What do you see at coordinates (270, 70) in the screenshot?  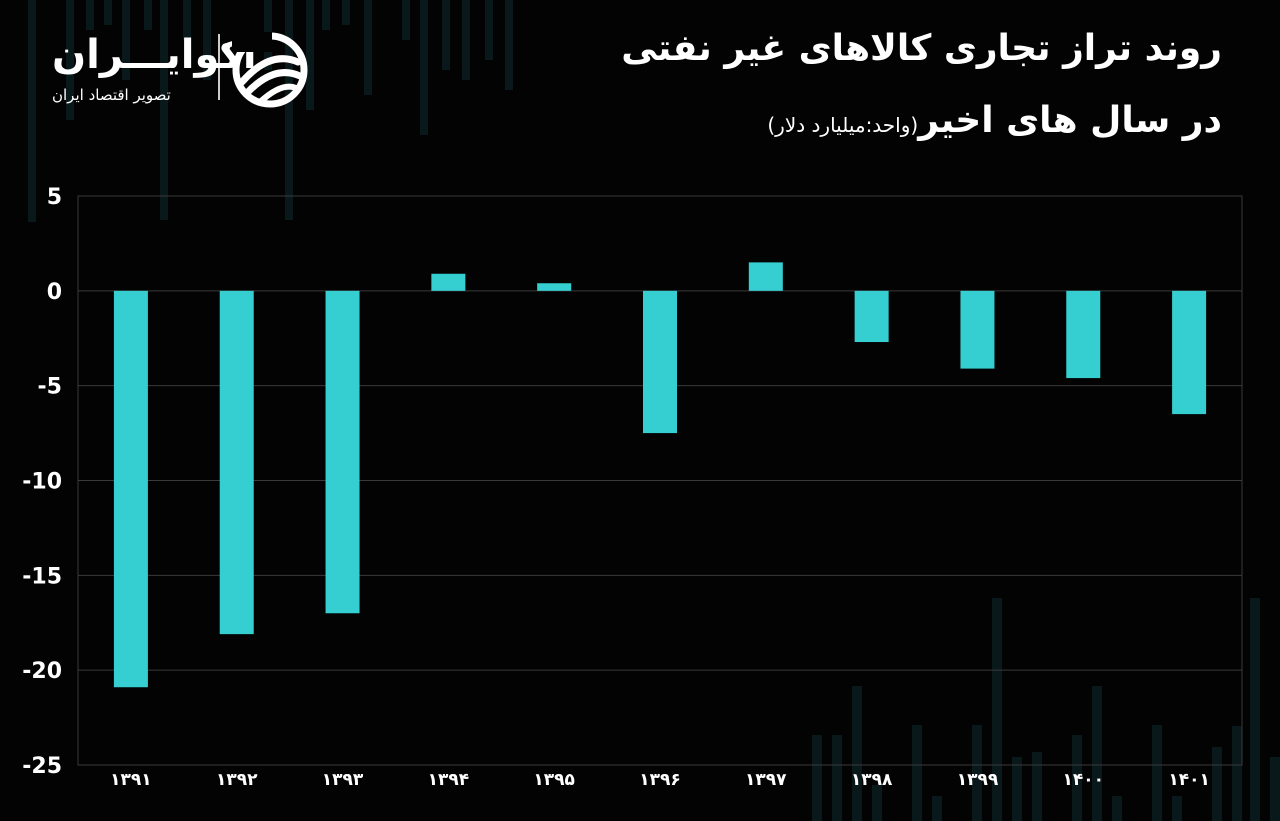 I see `brand-mark-icon` at bounding box center [270, 70].